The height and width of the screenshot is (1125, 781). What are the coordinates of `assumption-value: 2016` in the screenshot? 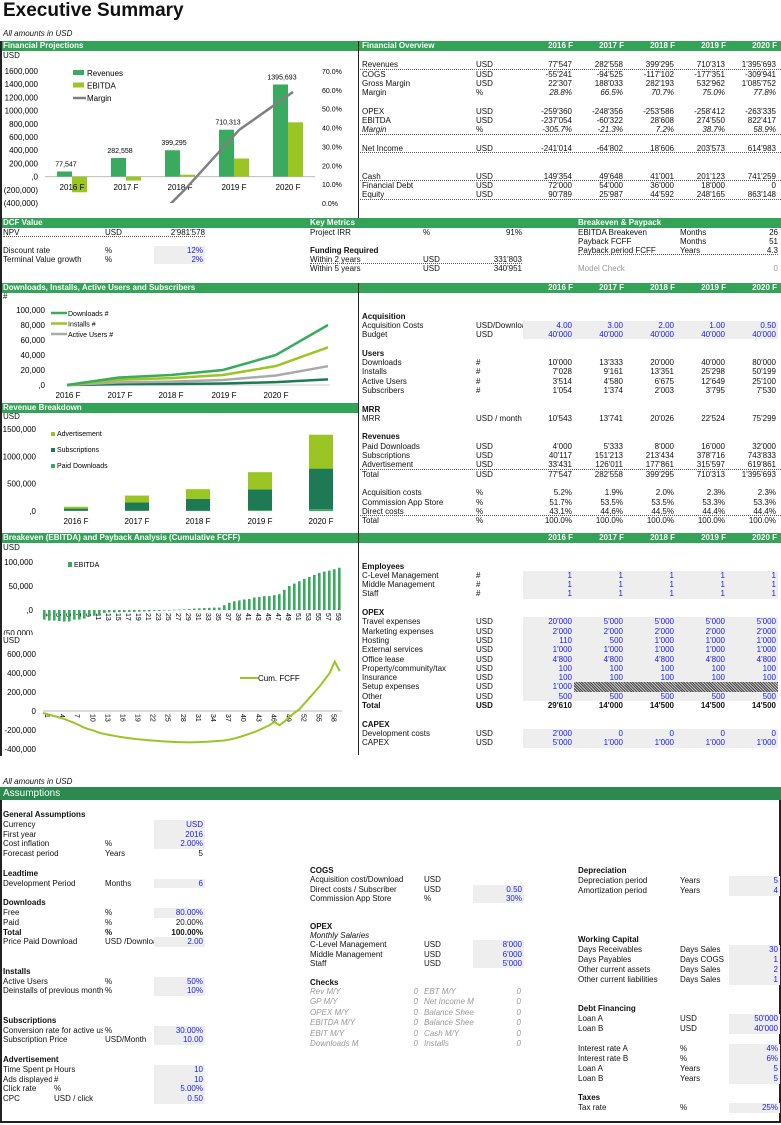 It's located at (179, 834).